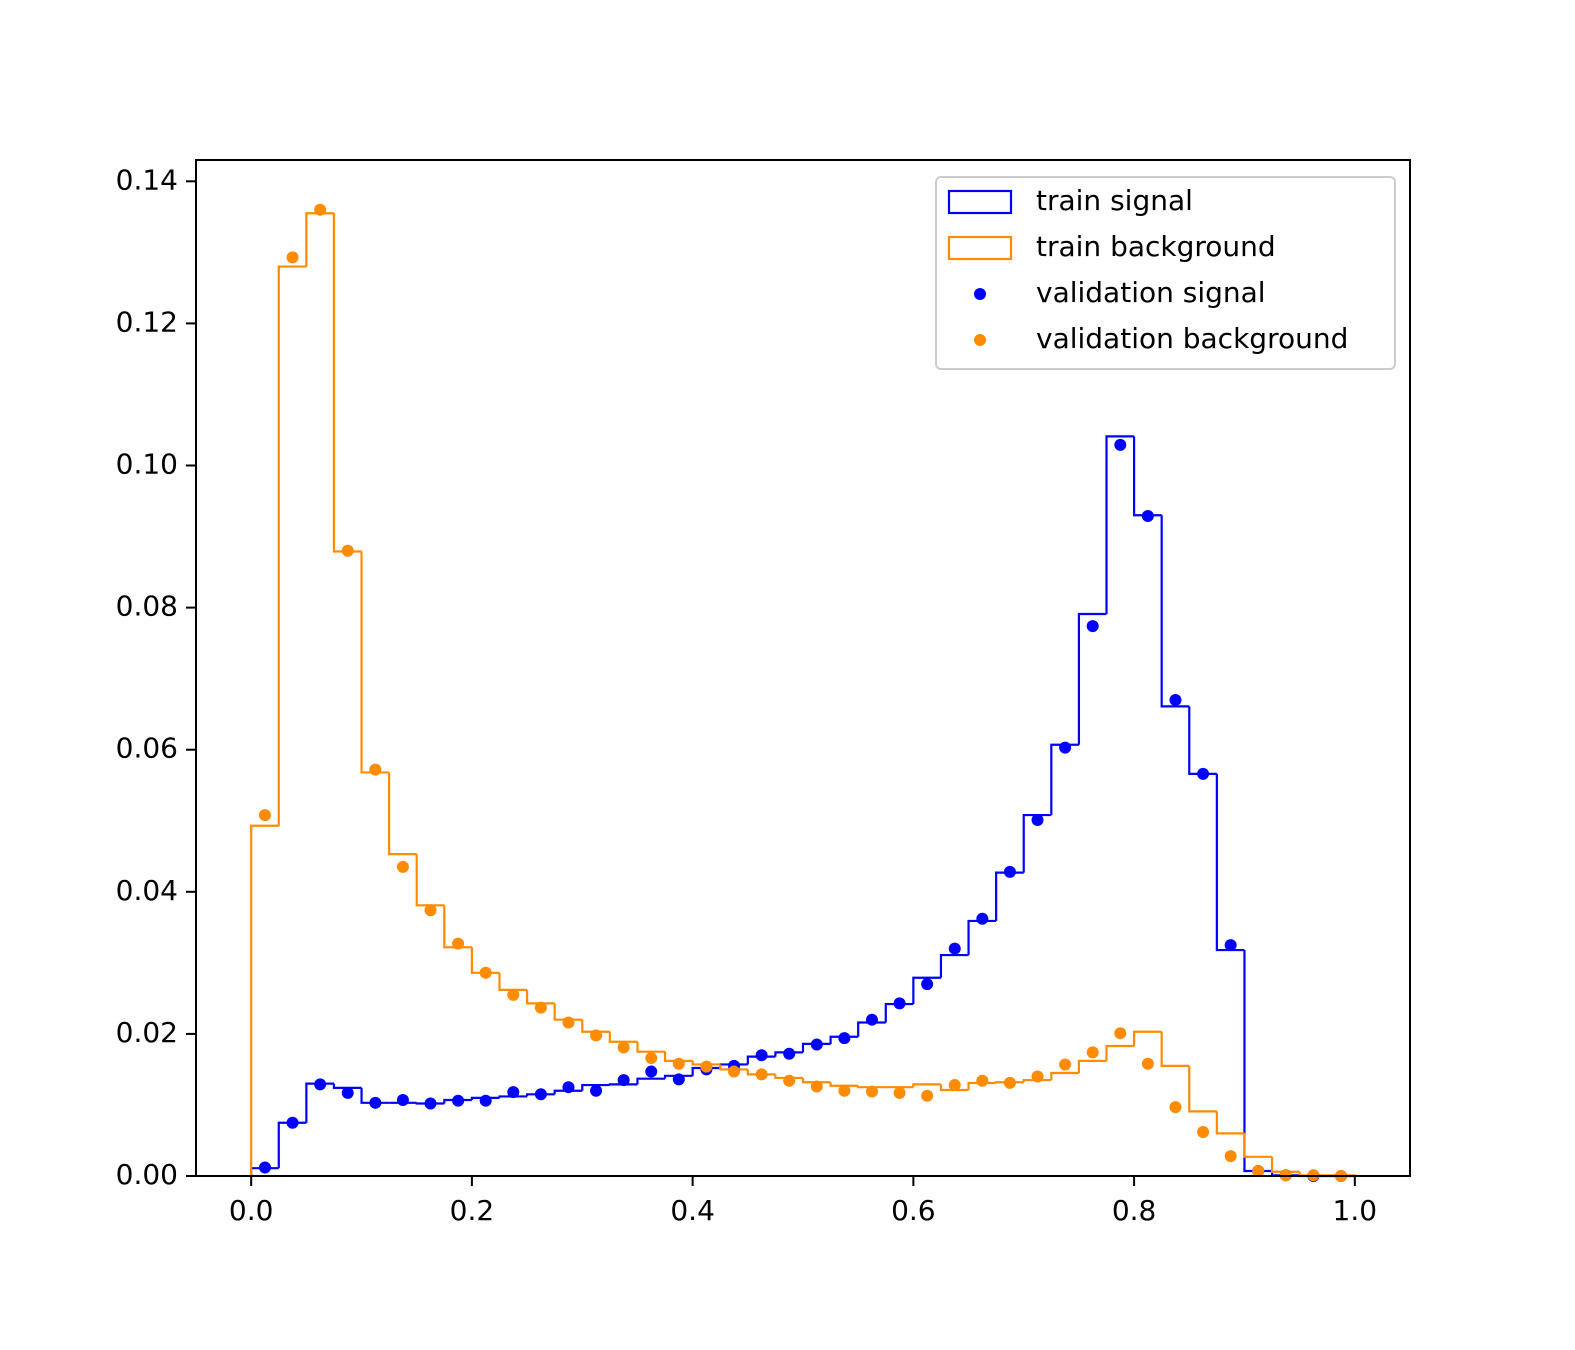  Describe the element at coordinates (147, 890) in the screenshot. I see `y-tick-label: 0.04` at that location.